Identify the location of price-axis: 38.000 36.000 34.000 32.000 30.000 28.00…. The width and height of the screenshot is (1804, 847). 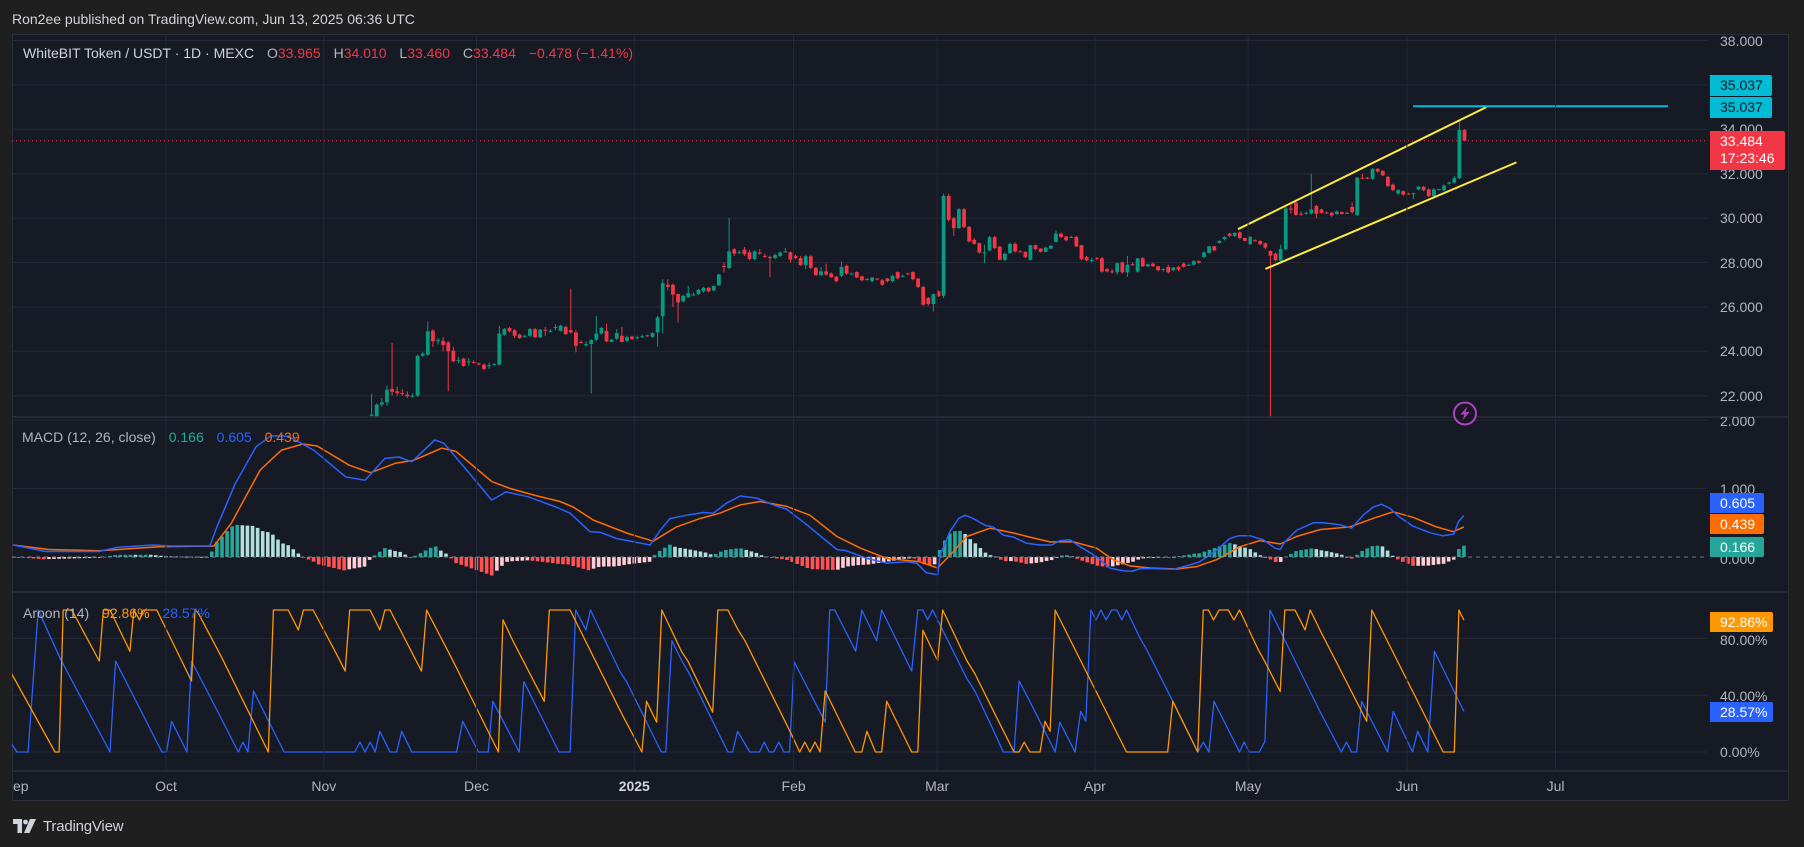
(1748, 225).